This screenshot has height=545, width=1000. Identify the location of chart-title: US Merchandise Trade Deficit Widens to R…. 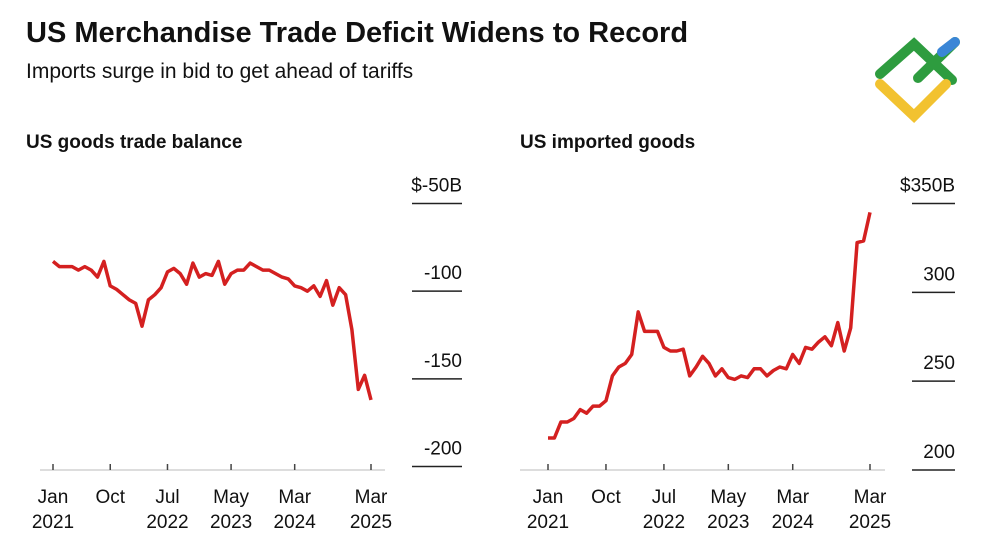
(357, 33).